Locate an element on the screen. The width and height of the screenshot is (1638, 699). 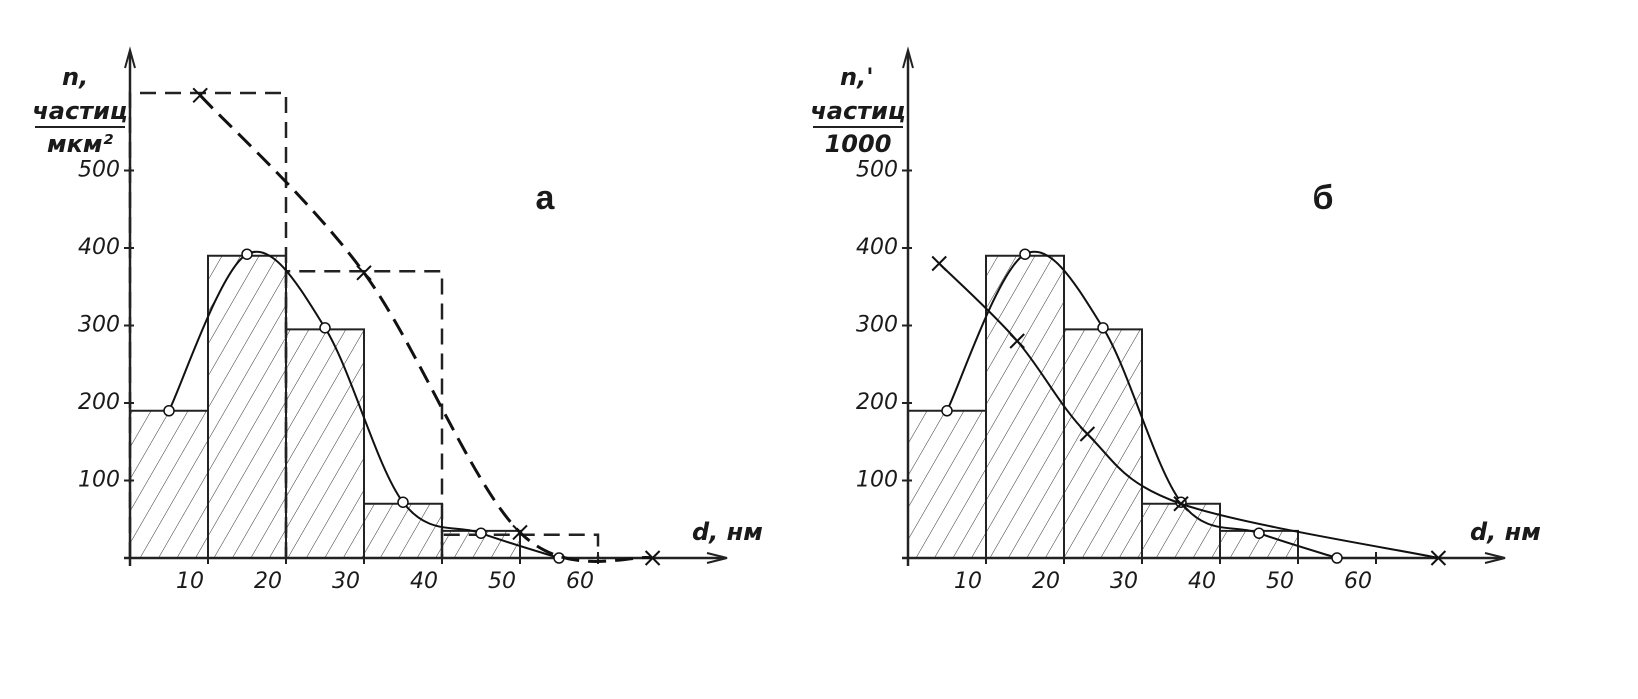
y-axis-label-denominator: 1000 is located at coordinates (858, 144).